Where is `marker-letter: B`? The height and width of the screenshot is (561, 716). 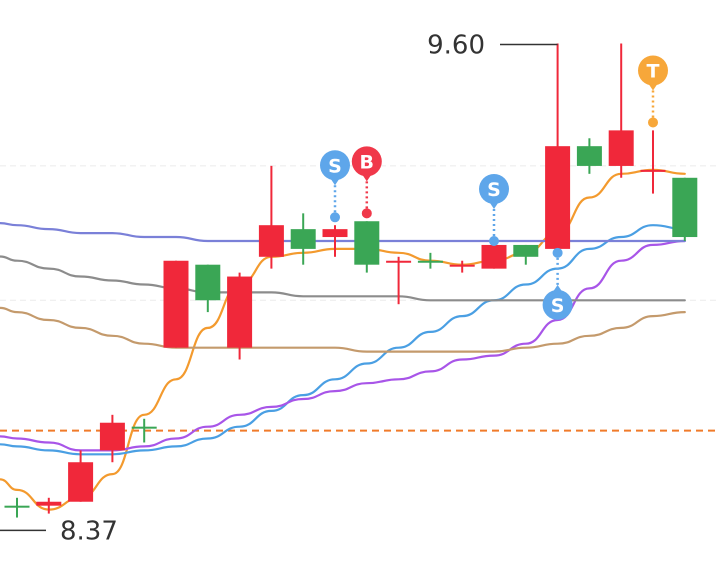
marker-letter: B is located at coordinates (367, 162).